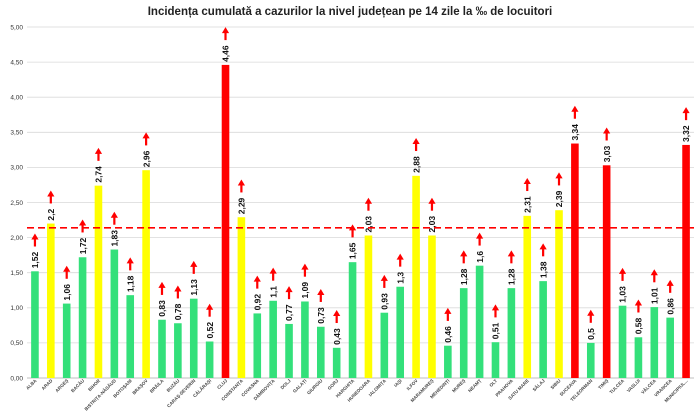  I want to click on y-tick-label: 1,50, so click(16, 273).